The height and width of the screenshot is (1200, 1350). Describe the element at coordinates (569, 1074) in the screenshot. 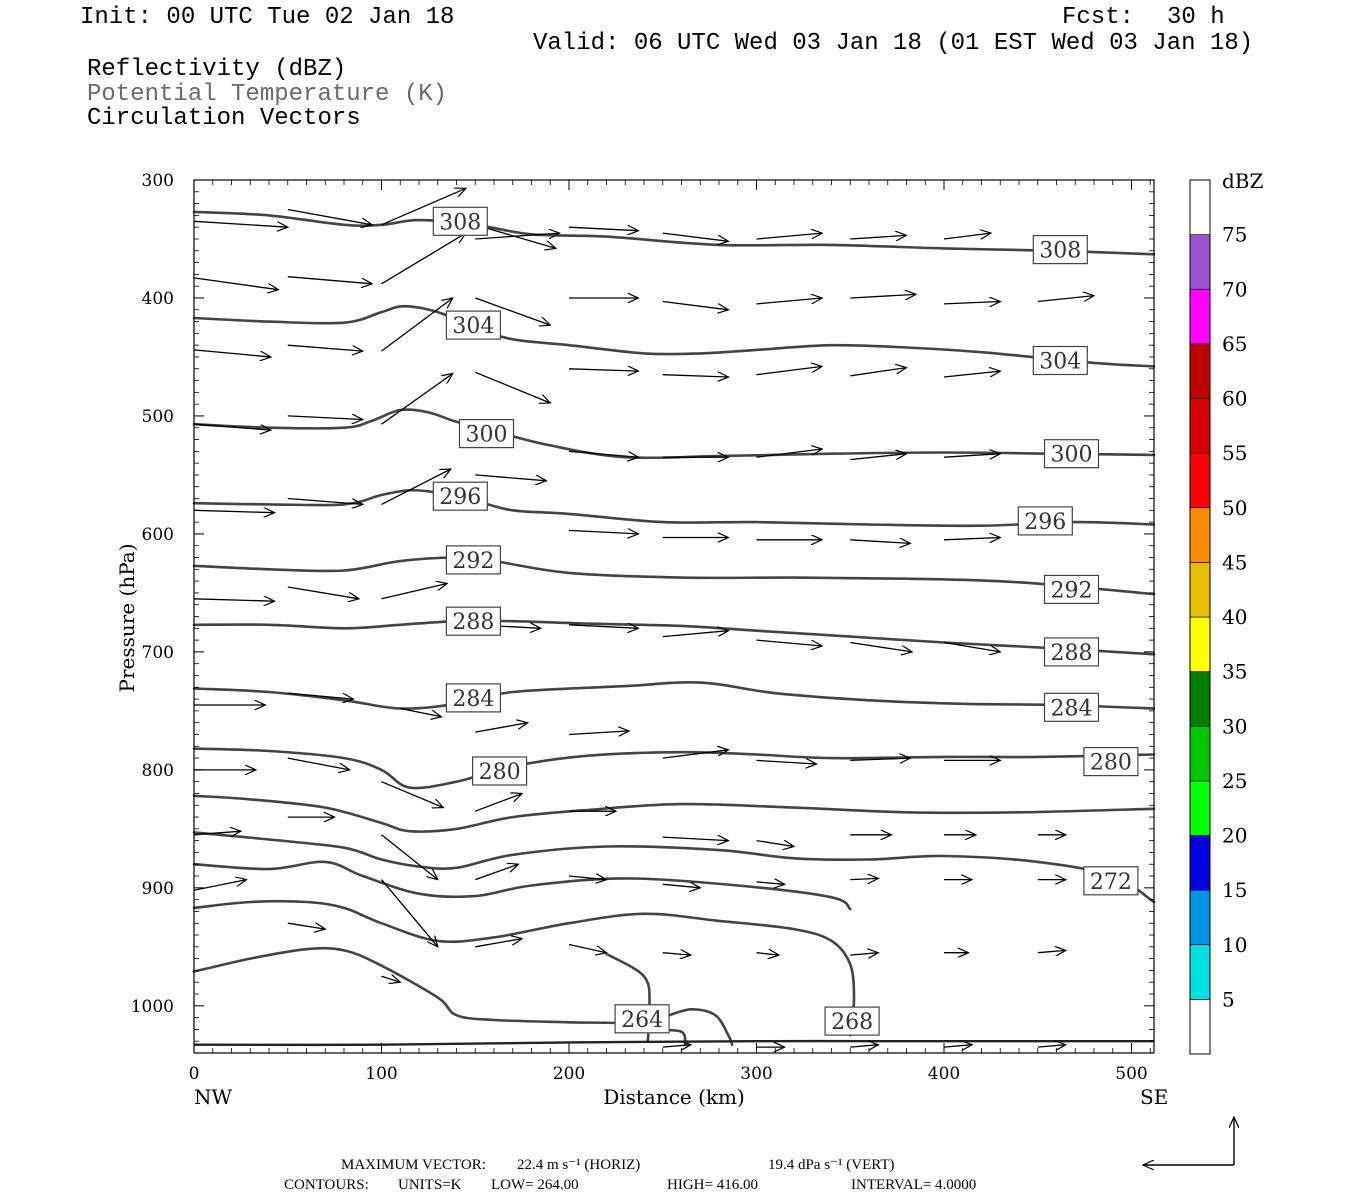

I see `x-tick-label: 200` at that location.